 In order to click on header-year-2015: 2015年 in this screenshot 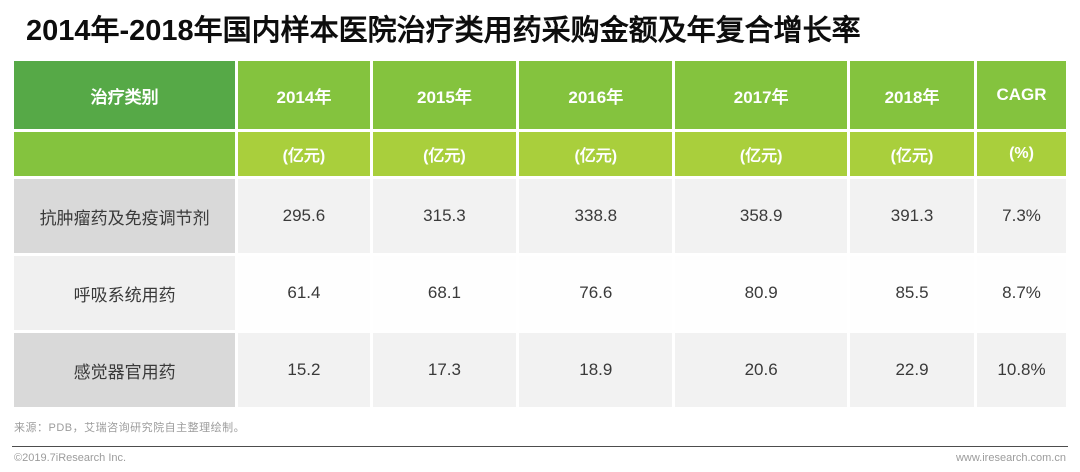, I will do `click(444, 95)`.